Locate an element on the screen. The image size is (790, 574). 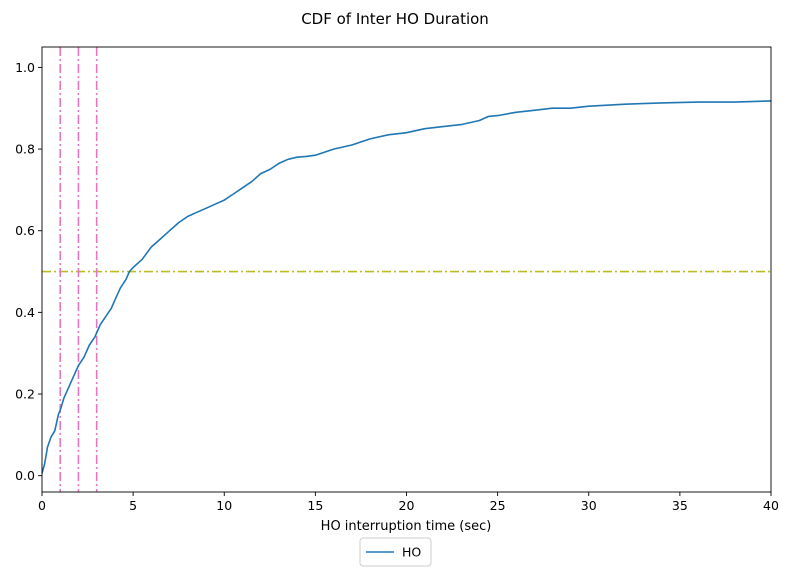
x-tick-label: 5 is located at coordinates (133, 505).